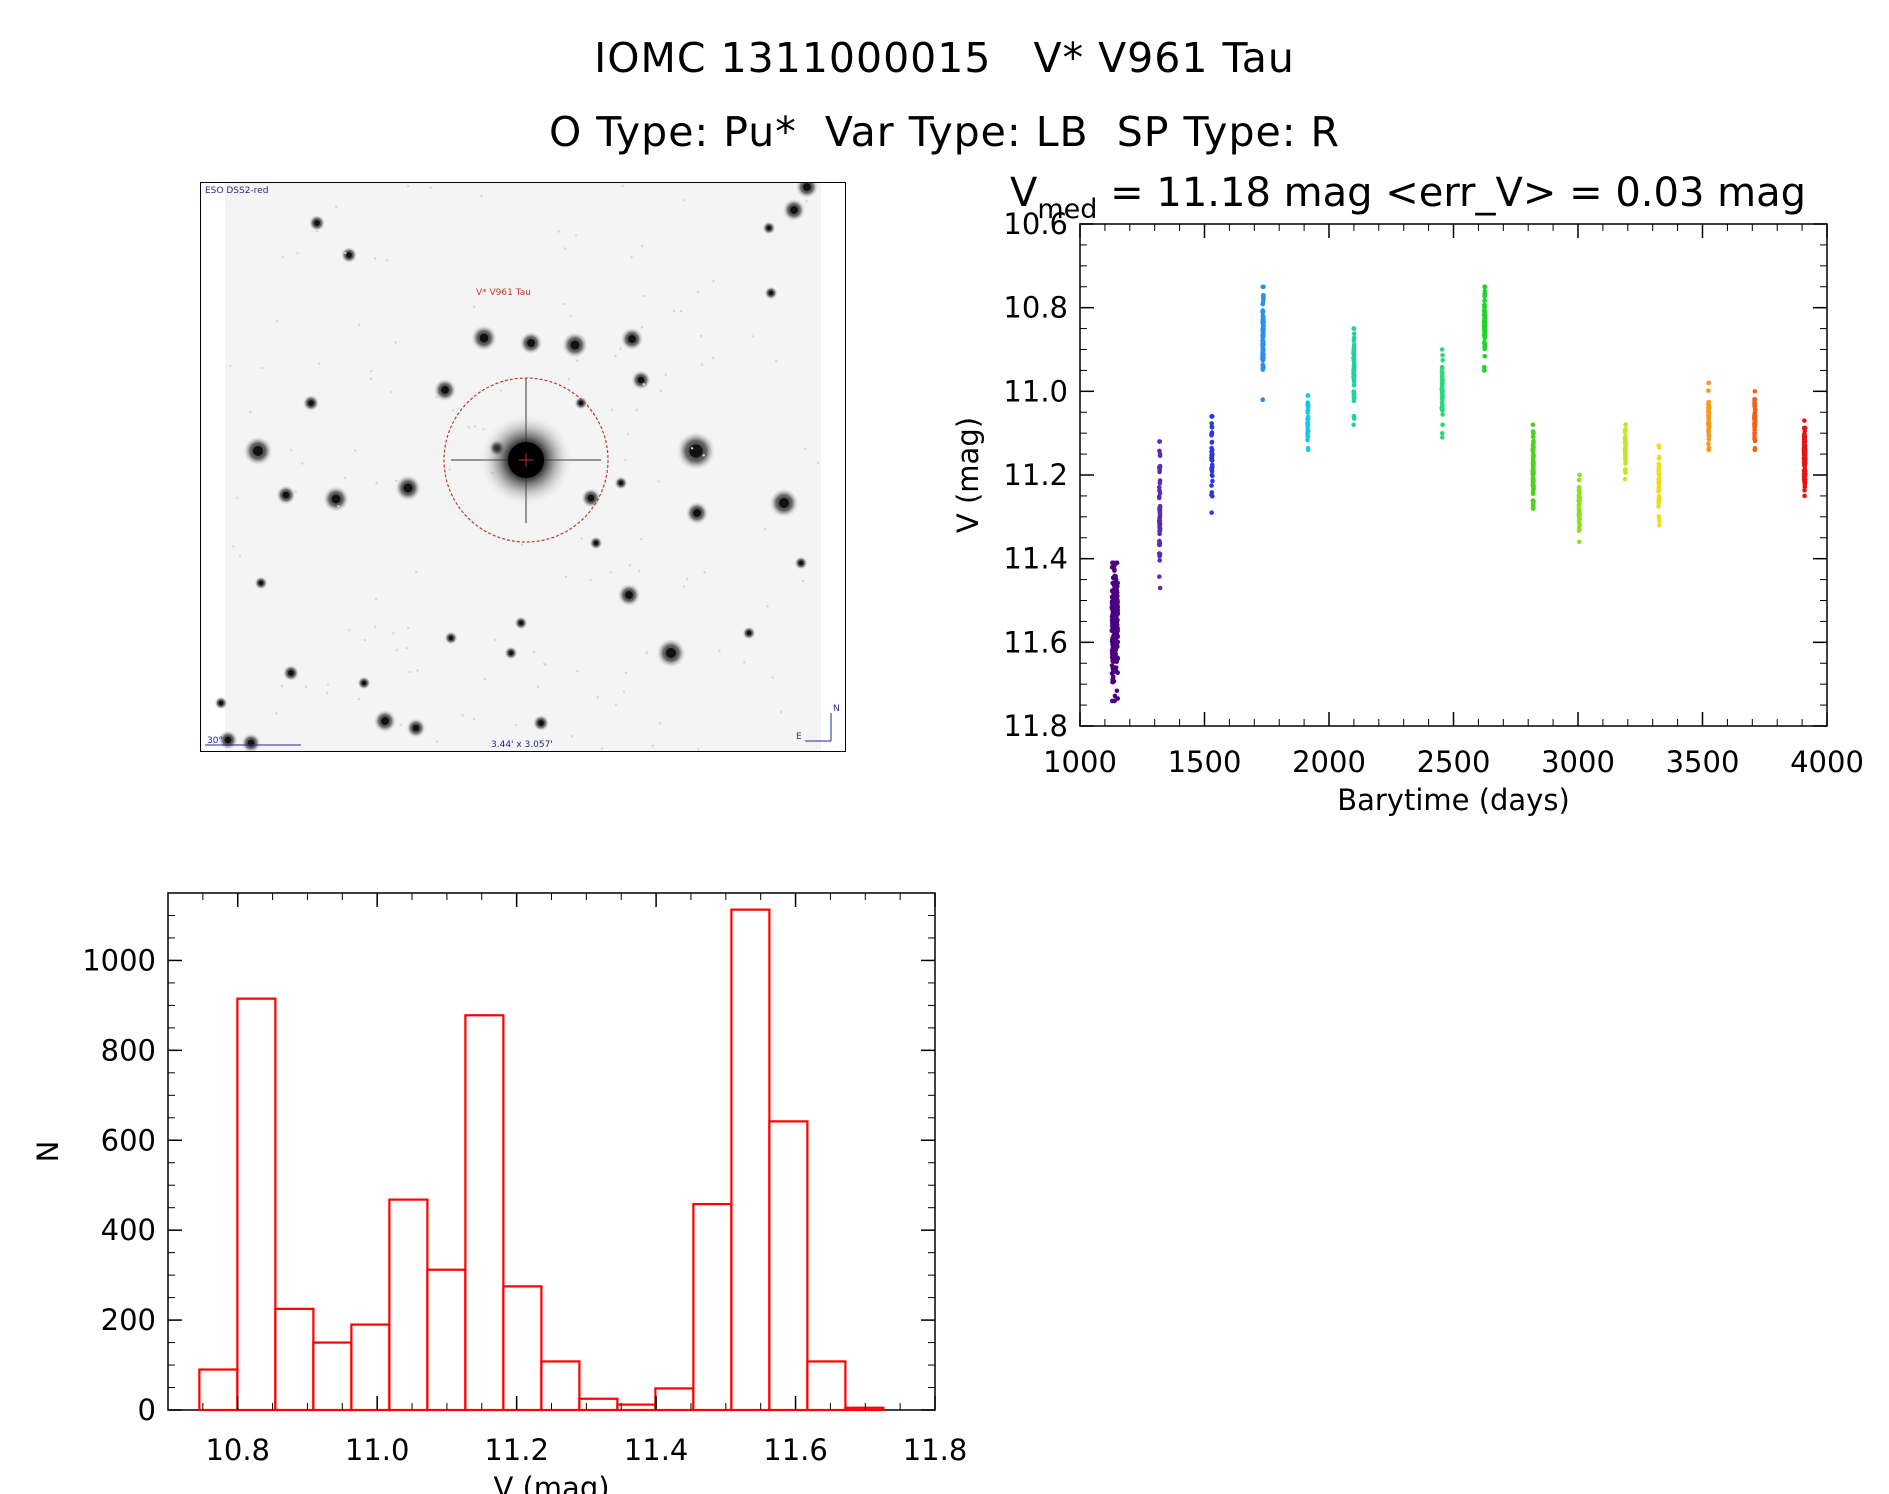  Describe the element at coordinates (818, 723) in the screenshot. I see `compass: N E` at that location.